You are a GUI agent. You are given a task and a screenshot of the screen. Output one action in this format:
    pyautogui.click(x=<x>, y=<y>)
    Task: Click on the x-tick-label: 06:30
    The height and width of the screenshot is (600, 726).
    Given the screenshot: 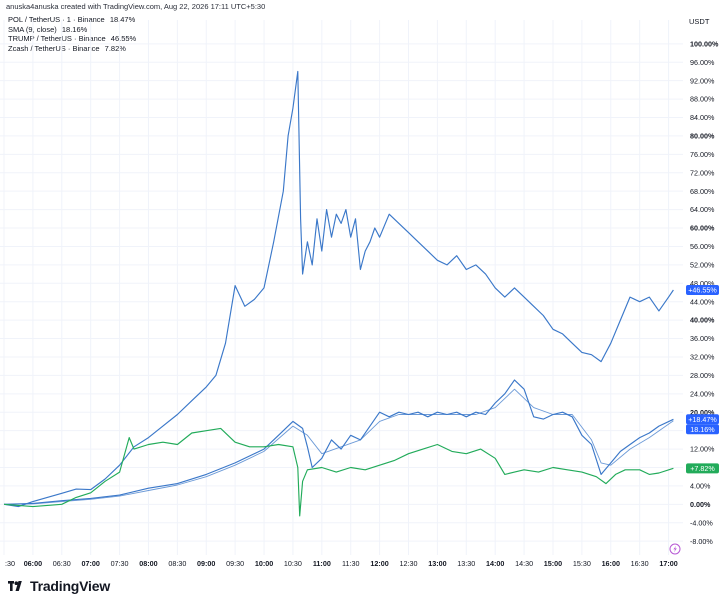 What is the action you would take?
    pyautogui.click(x=62, y=563)
    